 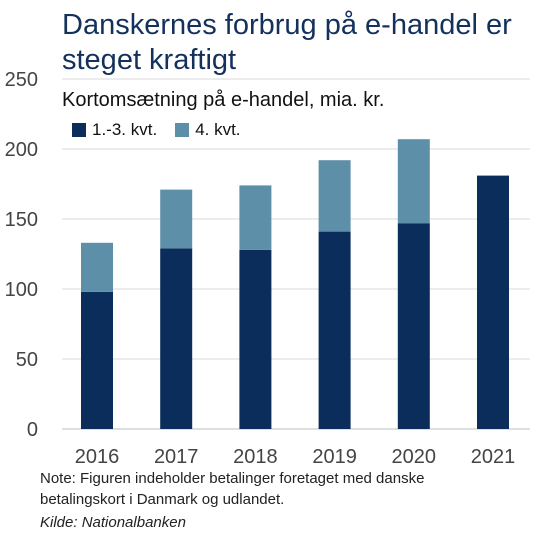 I want to click on x-tick-label: 2020, so click(x=414, y=457).